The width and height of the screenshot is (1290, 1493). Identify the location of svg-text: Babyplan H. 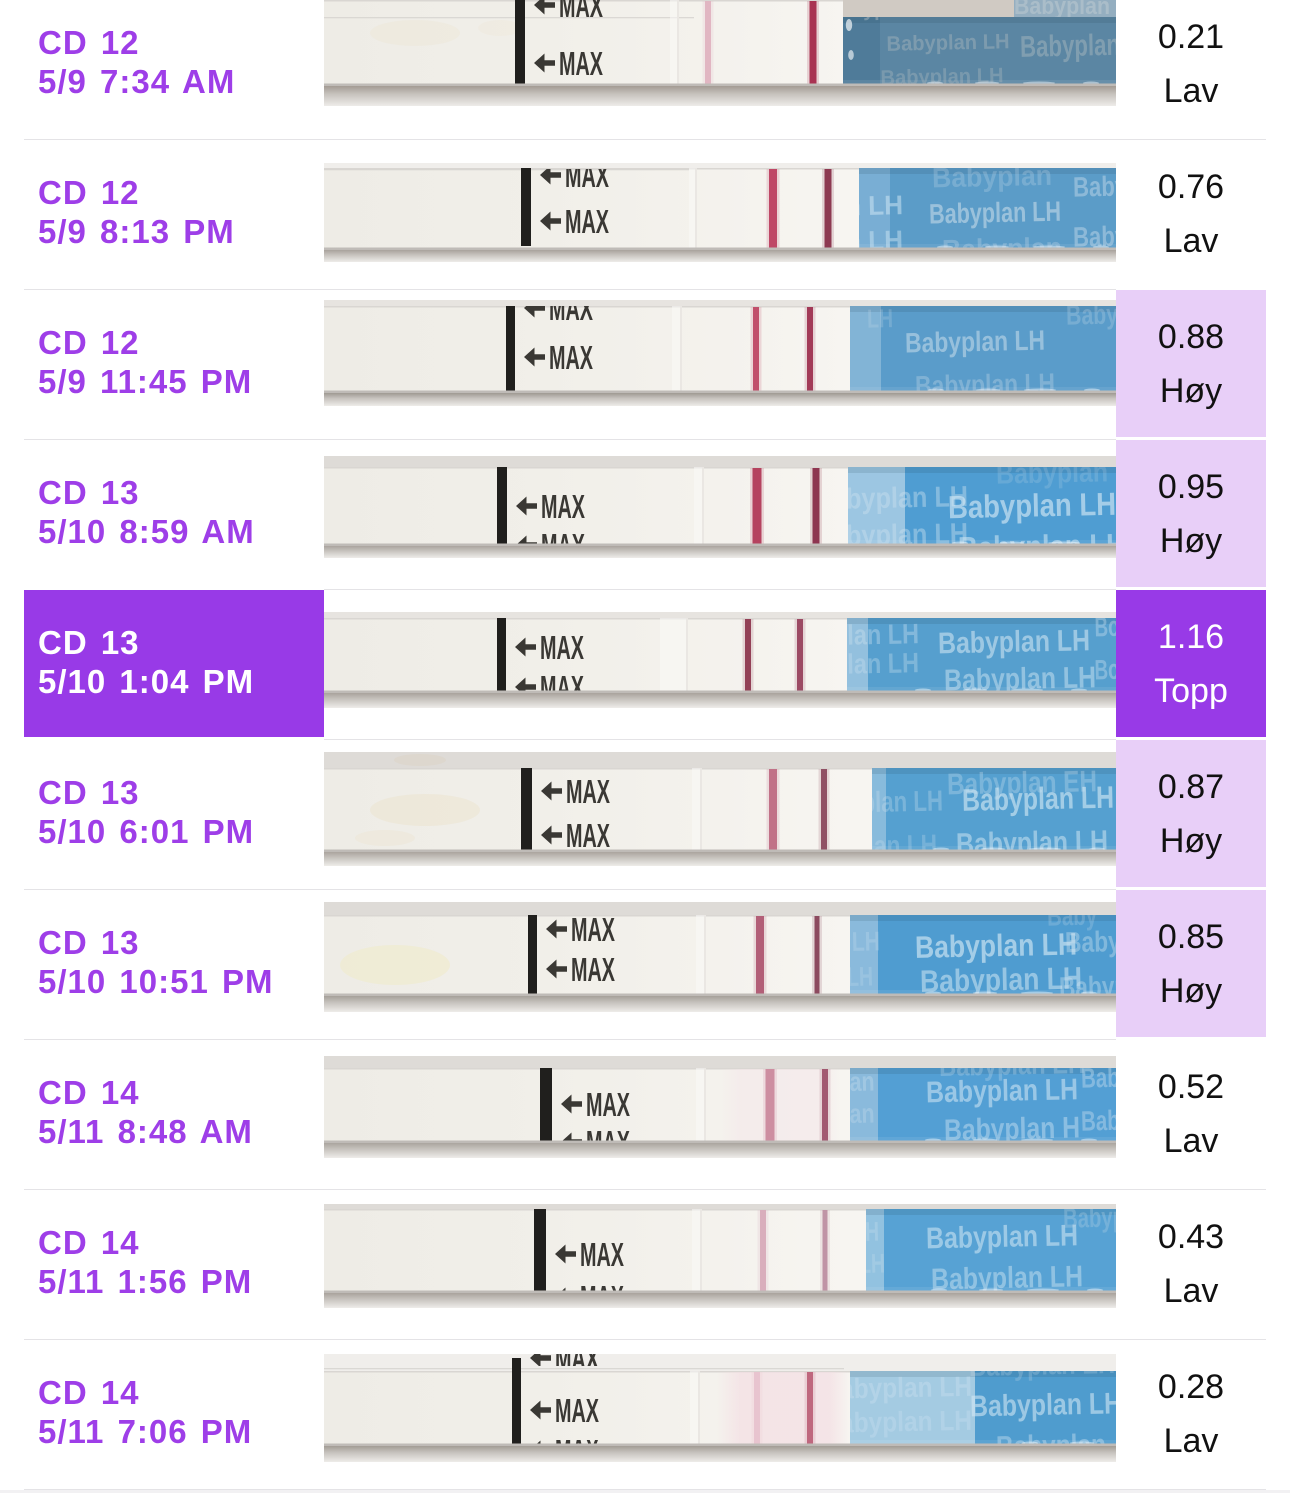
(1012, 1129).